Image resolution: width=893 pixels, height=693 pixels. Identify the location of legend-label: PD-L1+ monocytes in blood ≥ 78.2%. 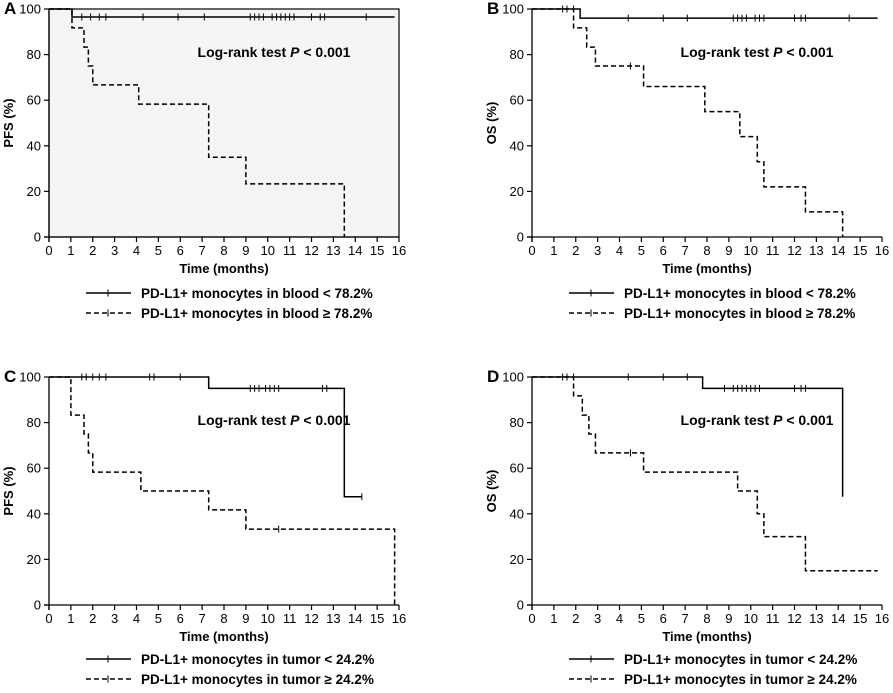
(256, 313).